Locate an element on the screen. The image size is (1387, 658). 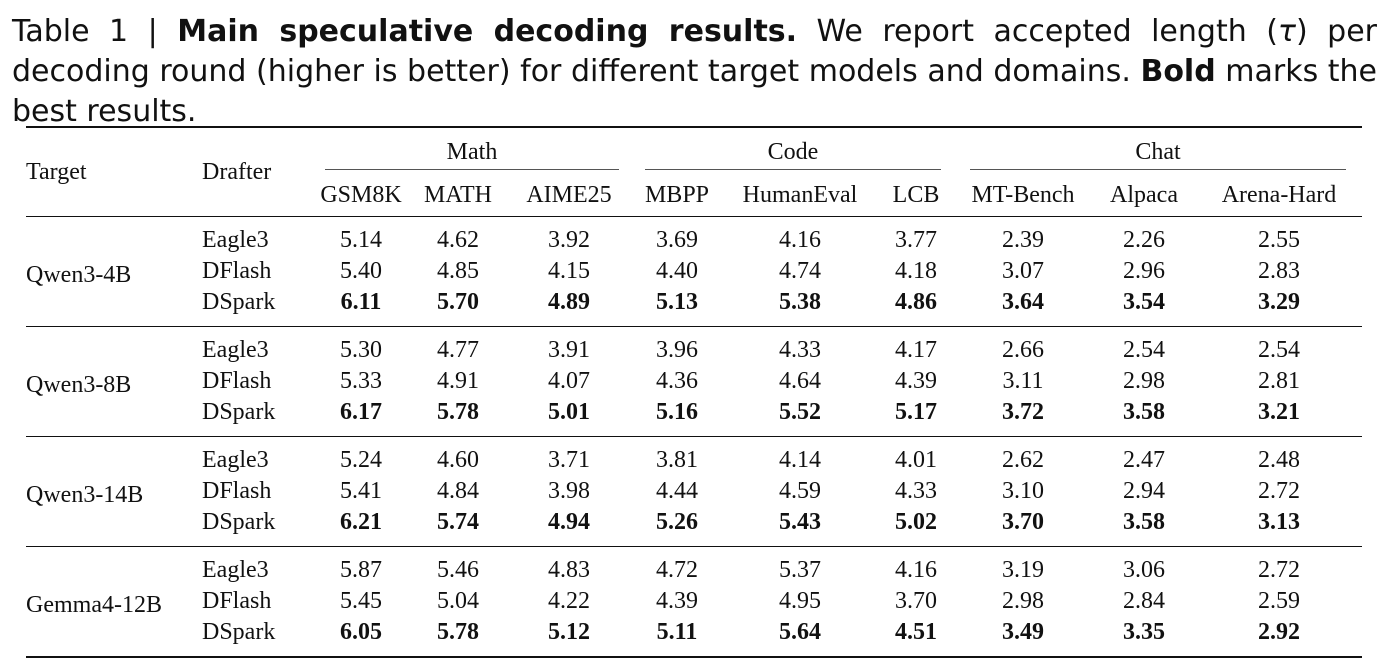
value-cell: 2.83 is located at coordinates (1279, 271).